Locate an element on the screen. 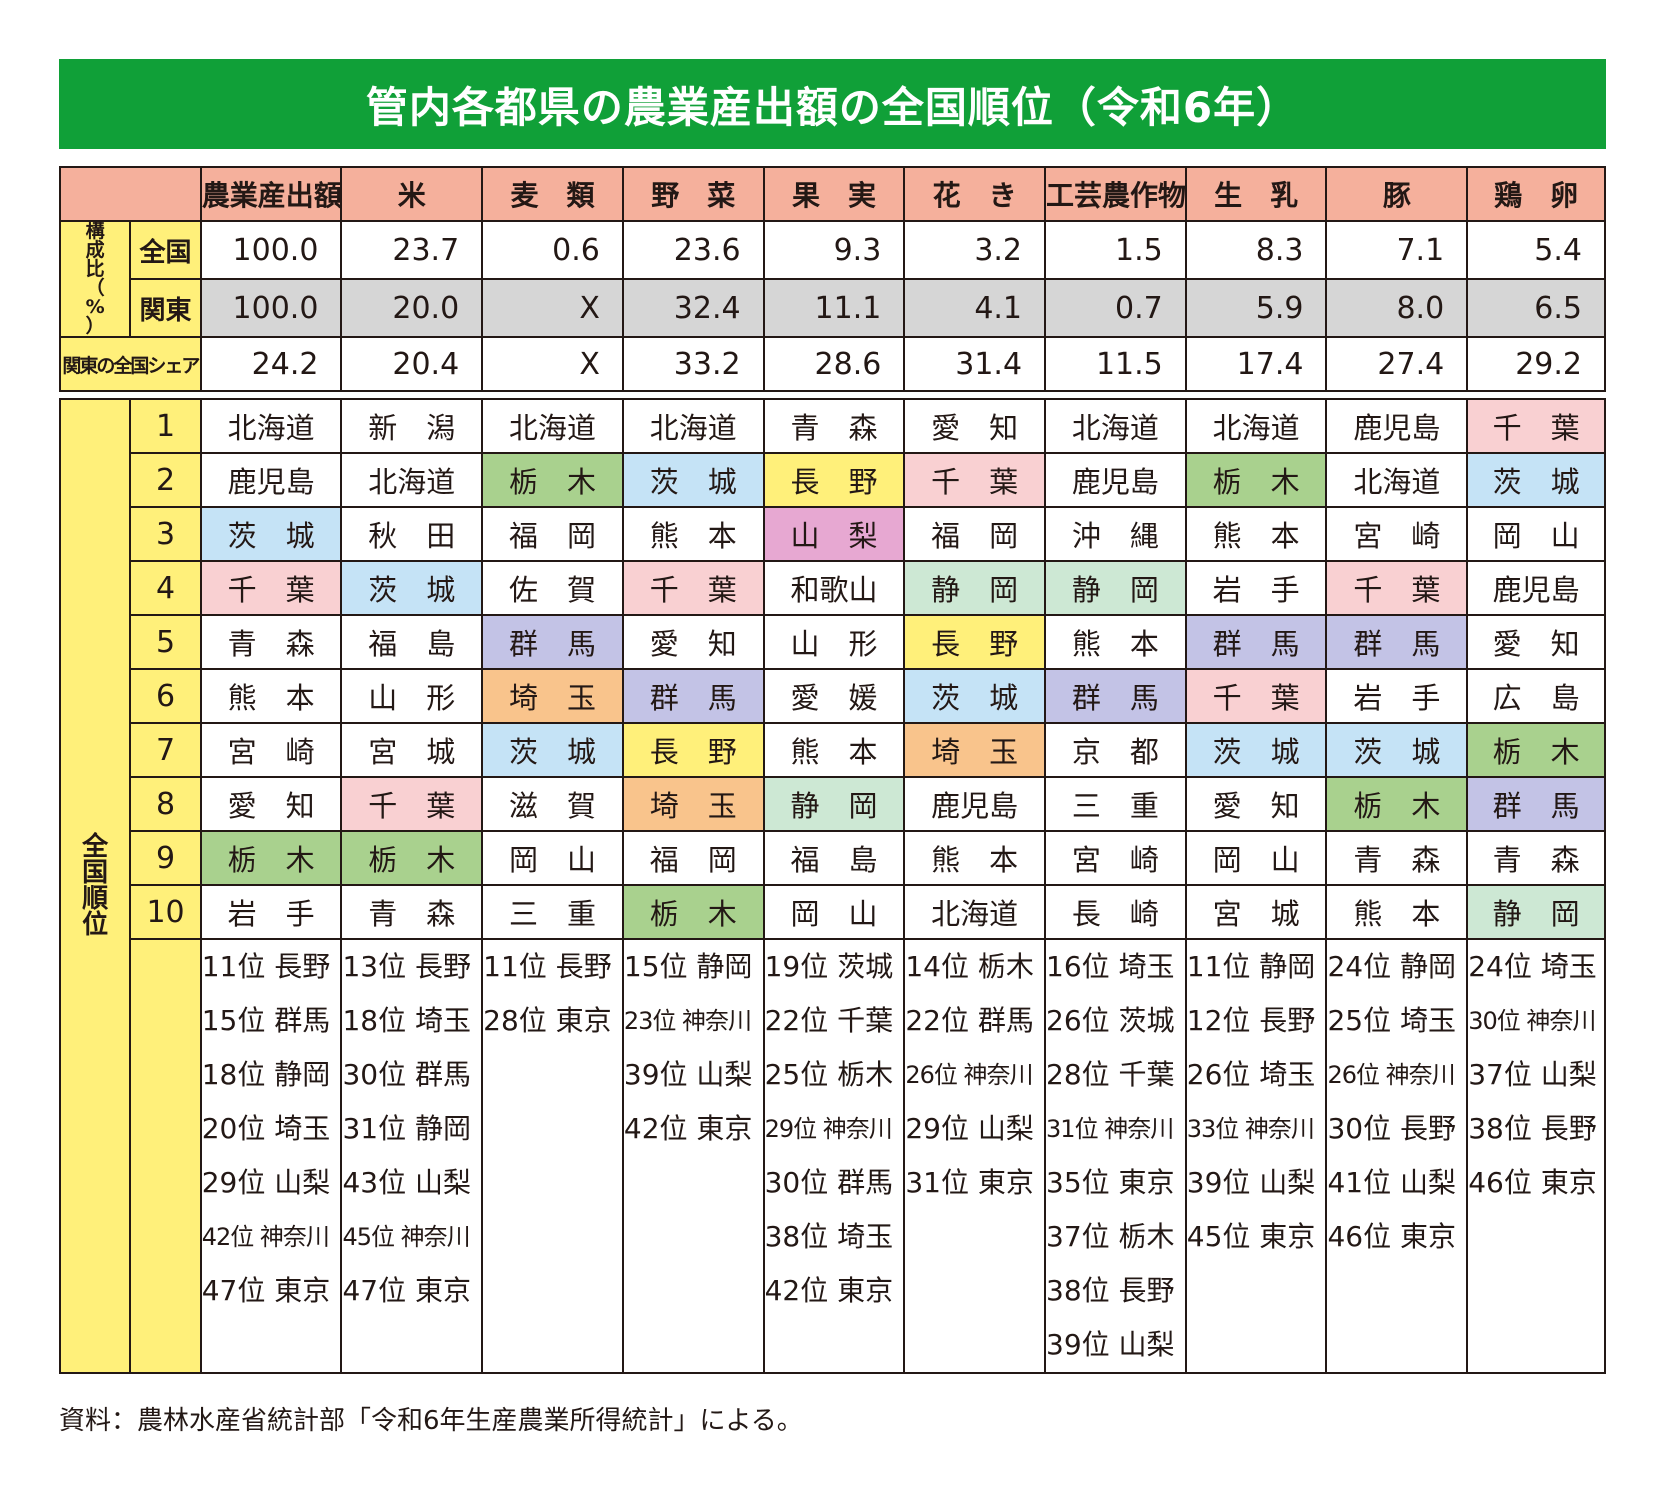 This screenshot has width=1656, height=1506. other-rank-item: 37位 栃木 is located at coordinates (1110, 1236).